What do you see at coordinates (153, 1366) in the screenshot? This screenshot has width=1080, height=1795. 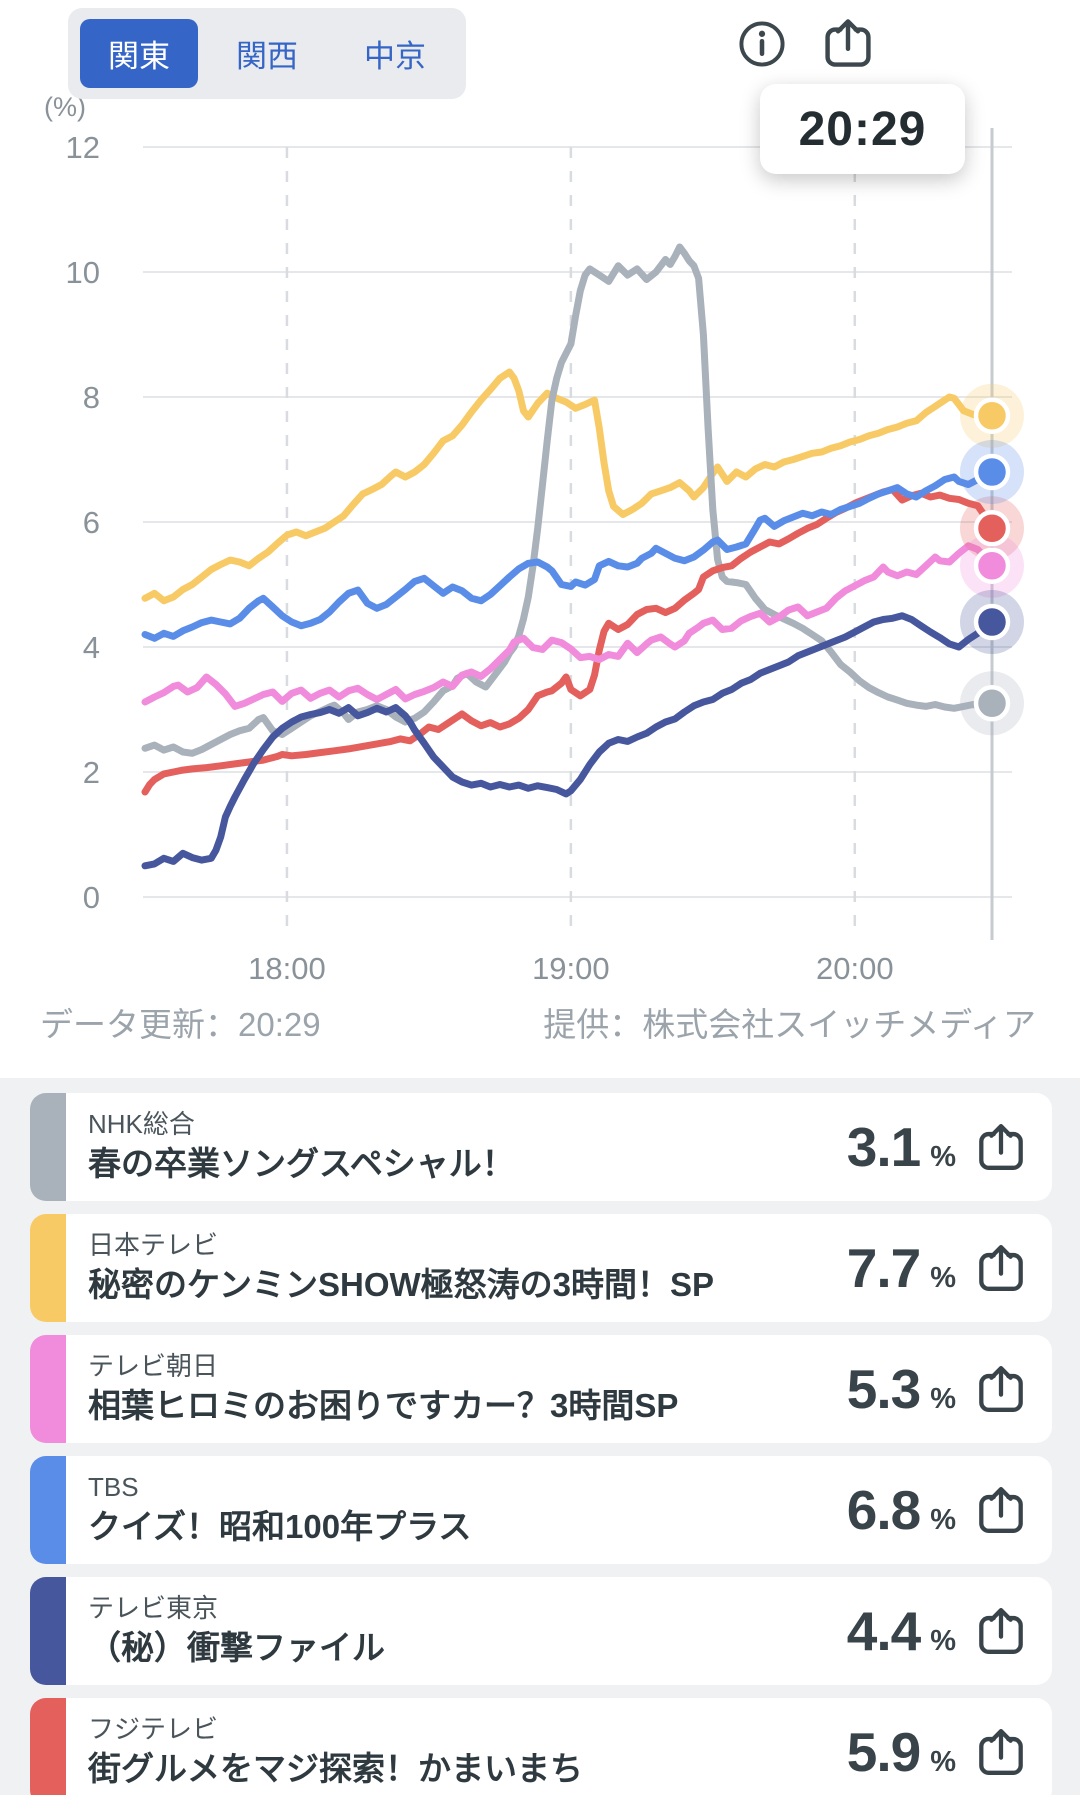 I see `channel-name: テレビ朝日` at bounding box center [153, 1366].